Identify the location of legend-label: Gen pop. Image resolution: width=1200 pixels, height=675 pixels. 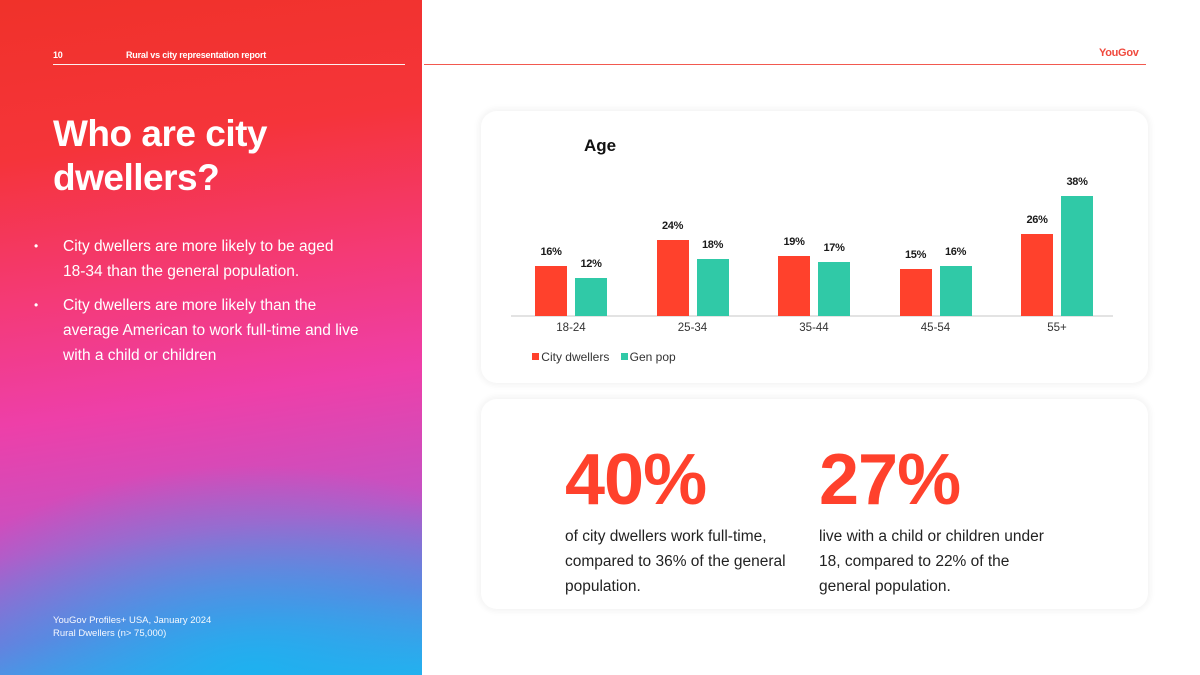
(652, 357).